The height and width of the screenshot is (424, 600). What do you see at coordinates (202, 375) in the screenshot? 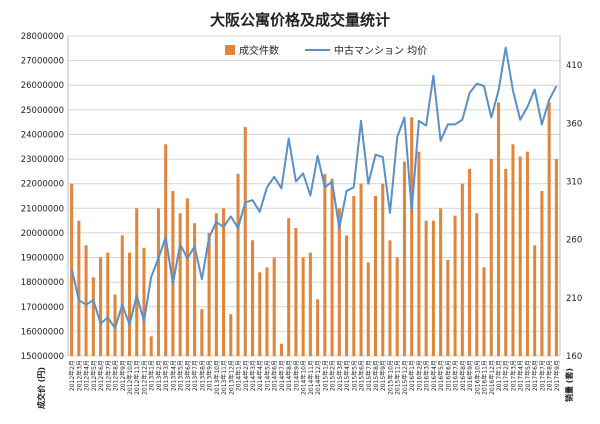
I see `x-tick-label: 2013年8月` at bounding box center [202, 375].